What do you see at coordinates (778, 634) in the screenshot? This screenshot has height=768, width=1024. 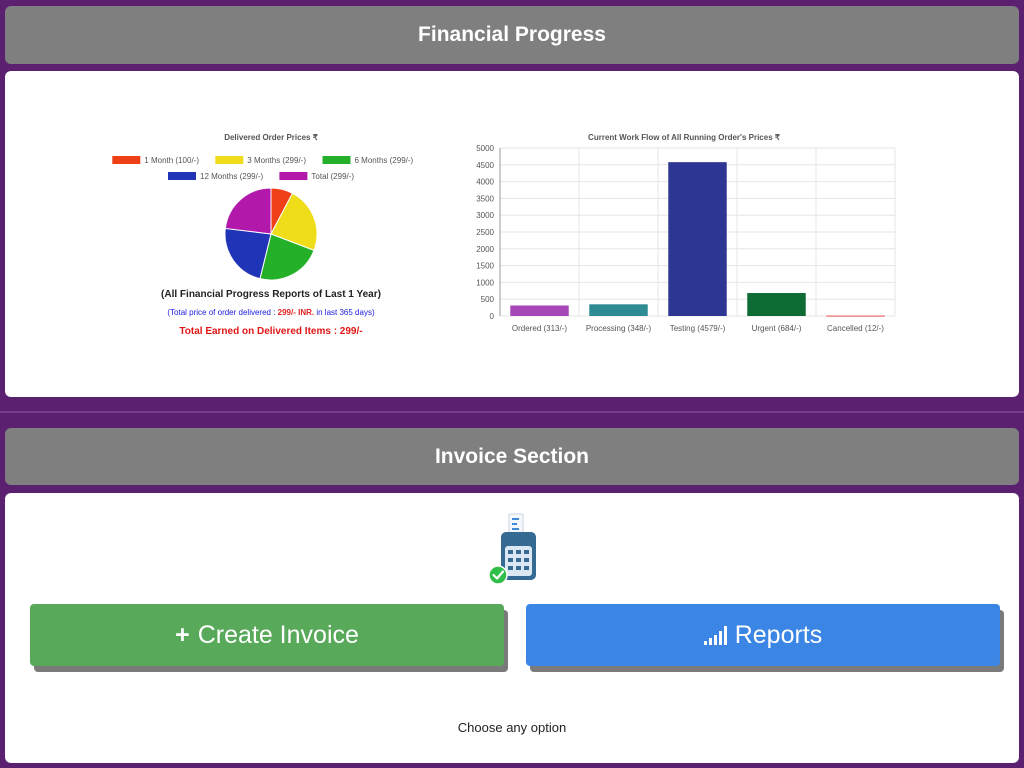 I see `reports-label: Reports` at bounding box center [778, 634].